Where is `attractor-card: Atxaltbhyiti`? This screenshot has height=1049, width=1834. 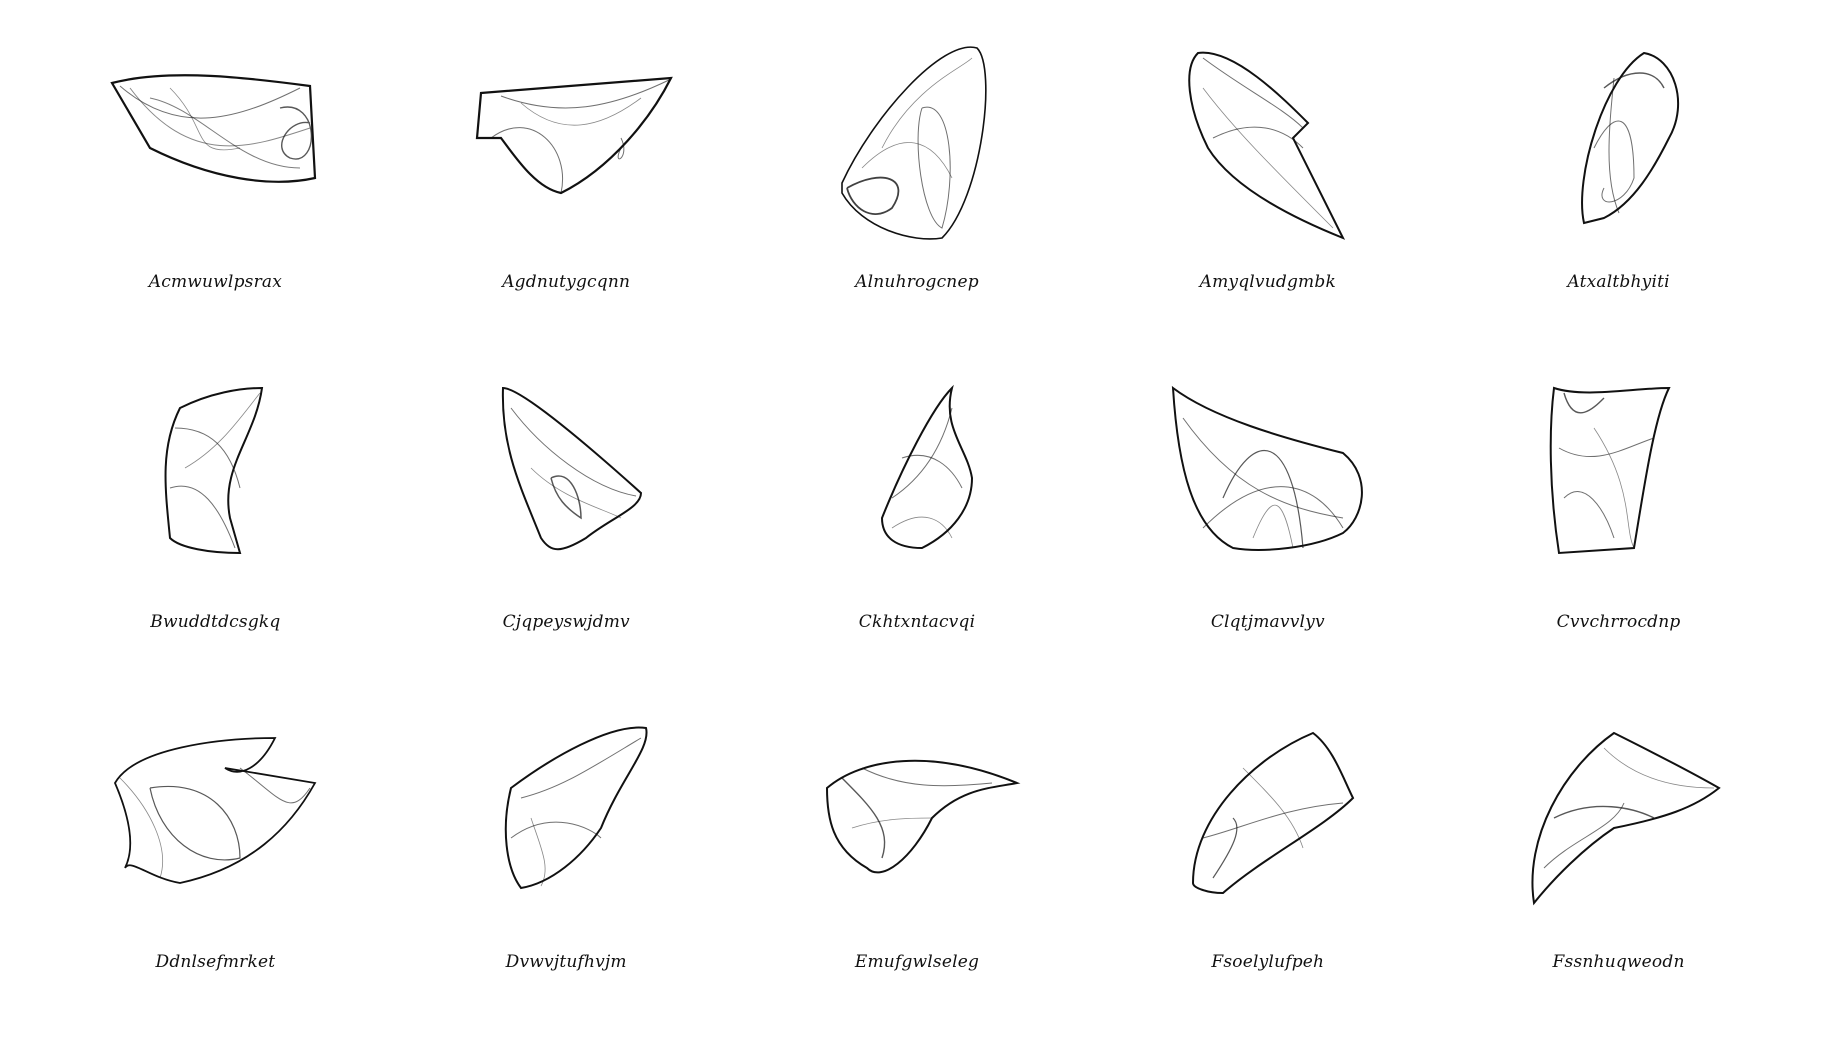 attractor-card: Atxaltbhyiti is located at coordinates (1618, 198).